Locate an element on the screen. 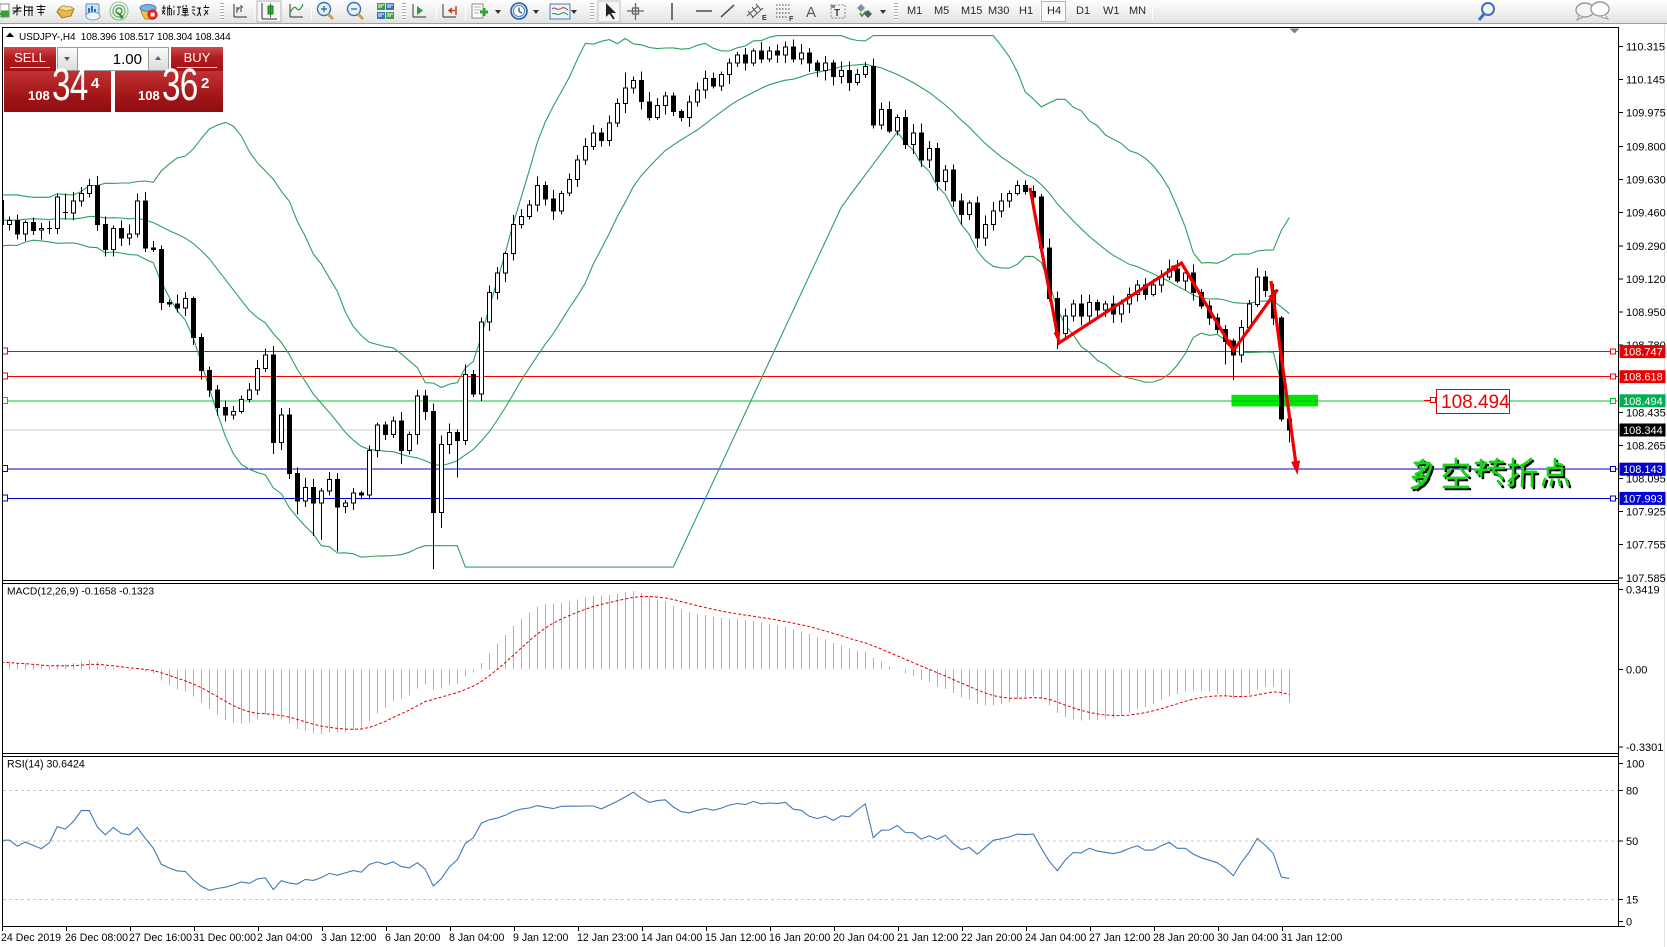 The height and width of the screenshot is (947, 1667). svg-text: 109.120 is located at coordinates (1646, 280).